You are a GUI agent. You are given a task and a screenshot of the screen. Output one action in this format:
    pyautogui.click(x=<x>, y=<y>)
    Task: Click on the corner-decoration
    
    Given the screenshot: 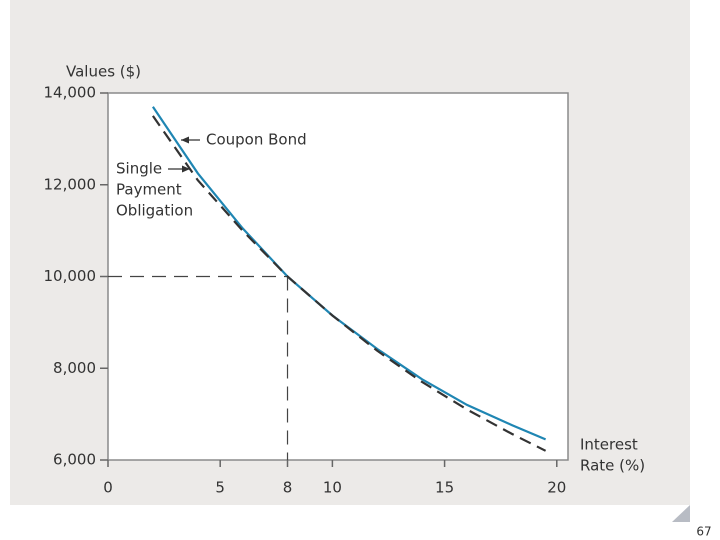 What is the action you would take?
    pyautogui.click(x=681, y=513)
    